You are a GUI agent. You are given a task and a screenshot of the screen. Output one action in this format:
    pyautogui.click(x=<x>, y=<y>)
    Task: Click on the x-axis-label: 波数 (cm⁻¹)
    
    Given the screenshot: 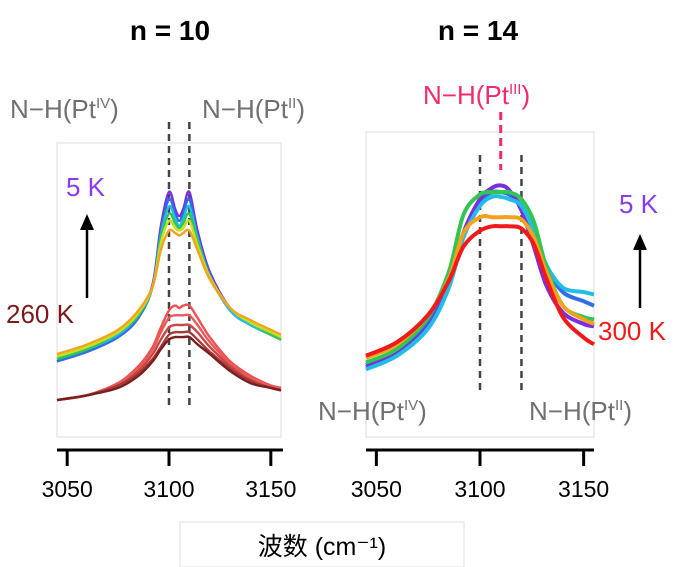 What is the action you would take?
    pyautogui.click(x=322, y=547)
    